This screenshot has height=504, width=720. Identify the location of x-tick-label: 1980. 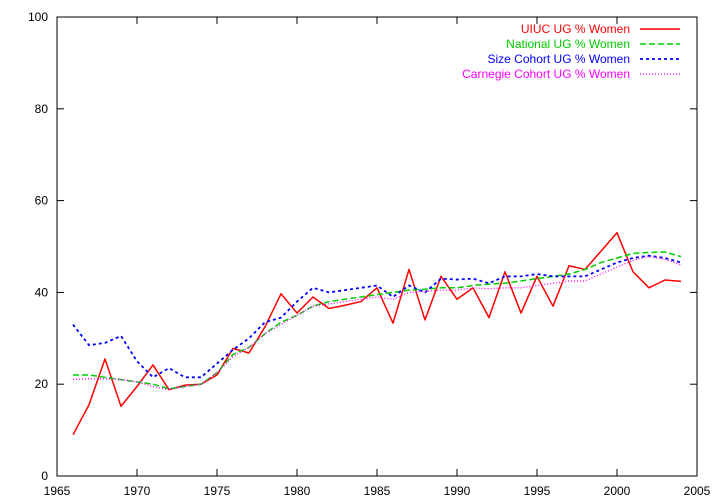
(297, 491).